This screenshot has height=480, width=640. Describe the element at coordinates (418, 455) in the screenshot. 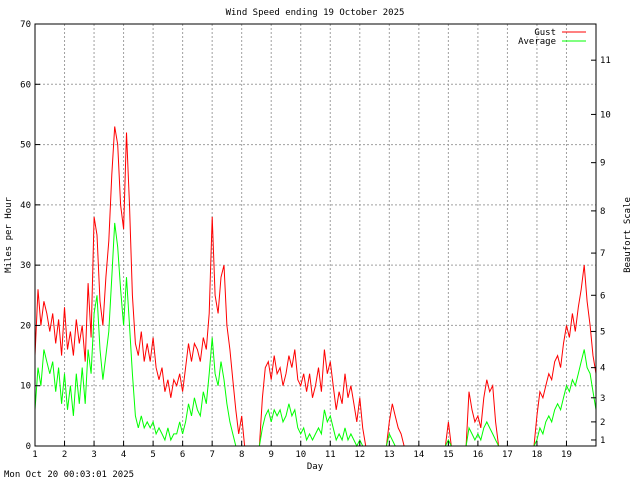

I see `x-tick-label: 14` at that location.